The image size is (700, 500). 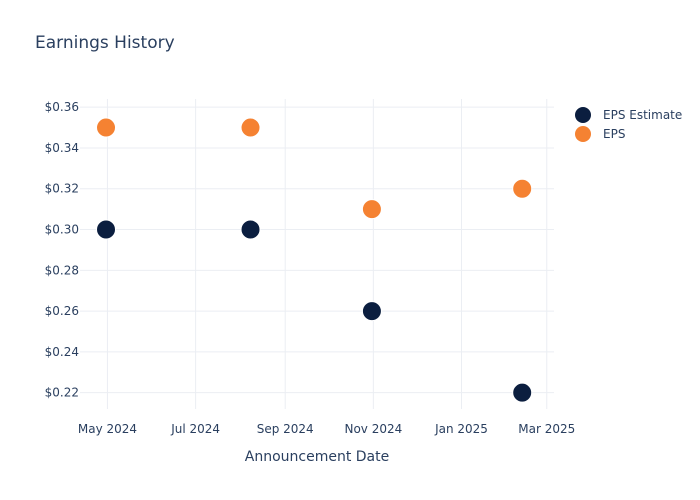 I want to click on y-tick-label: $0.28, so click(x=62, y=270).